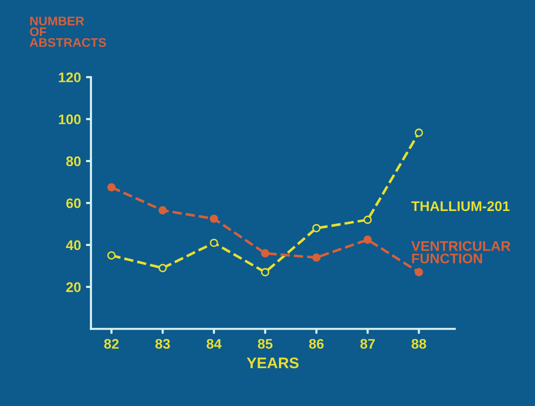  I want to click on x-tick-label: 88, so click(419, 343).